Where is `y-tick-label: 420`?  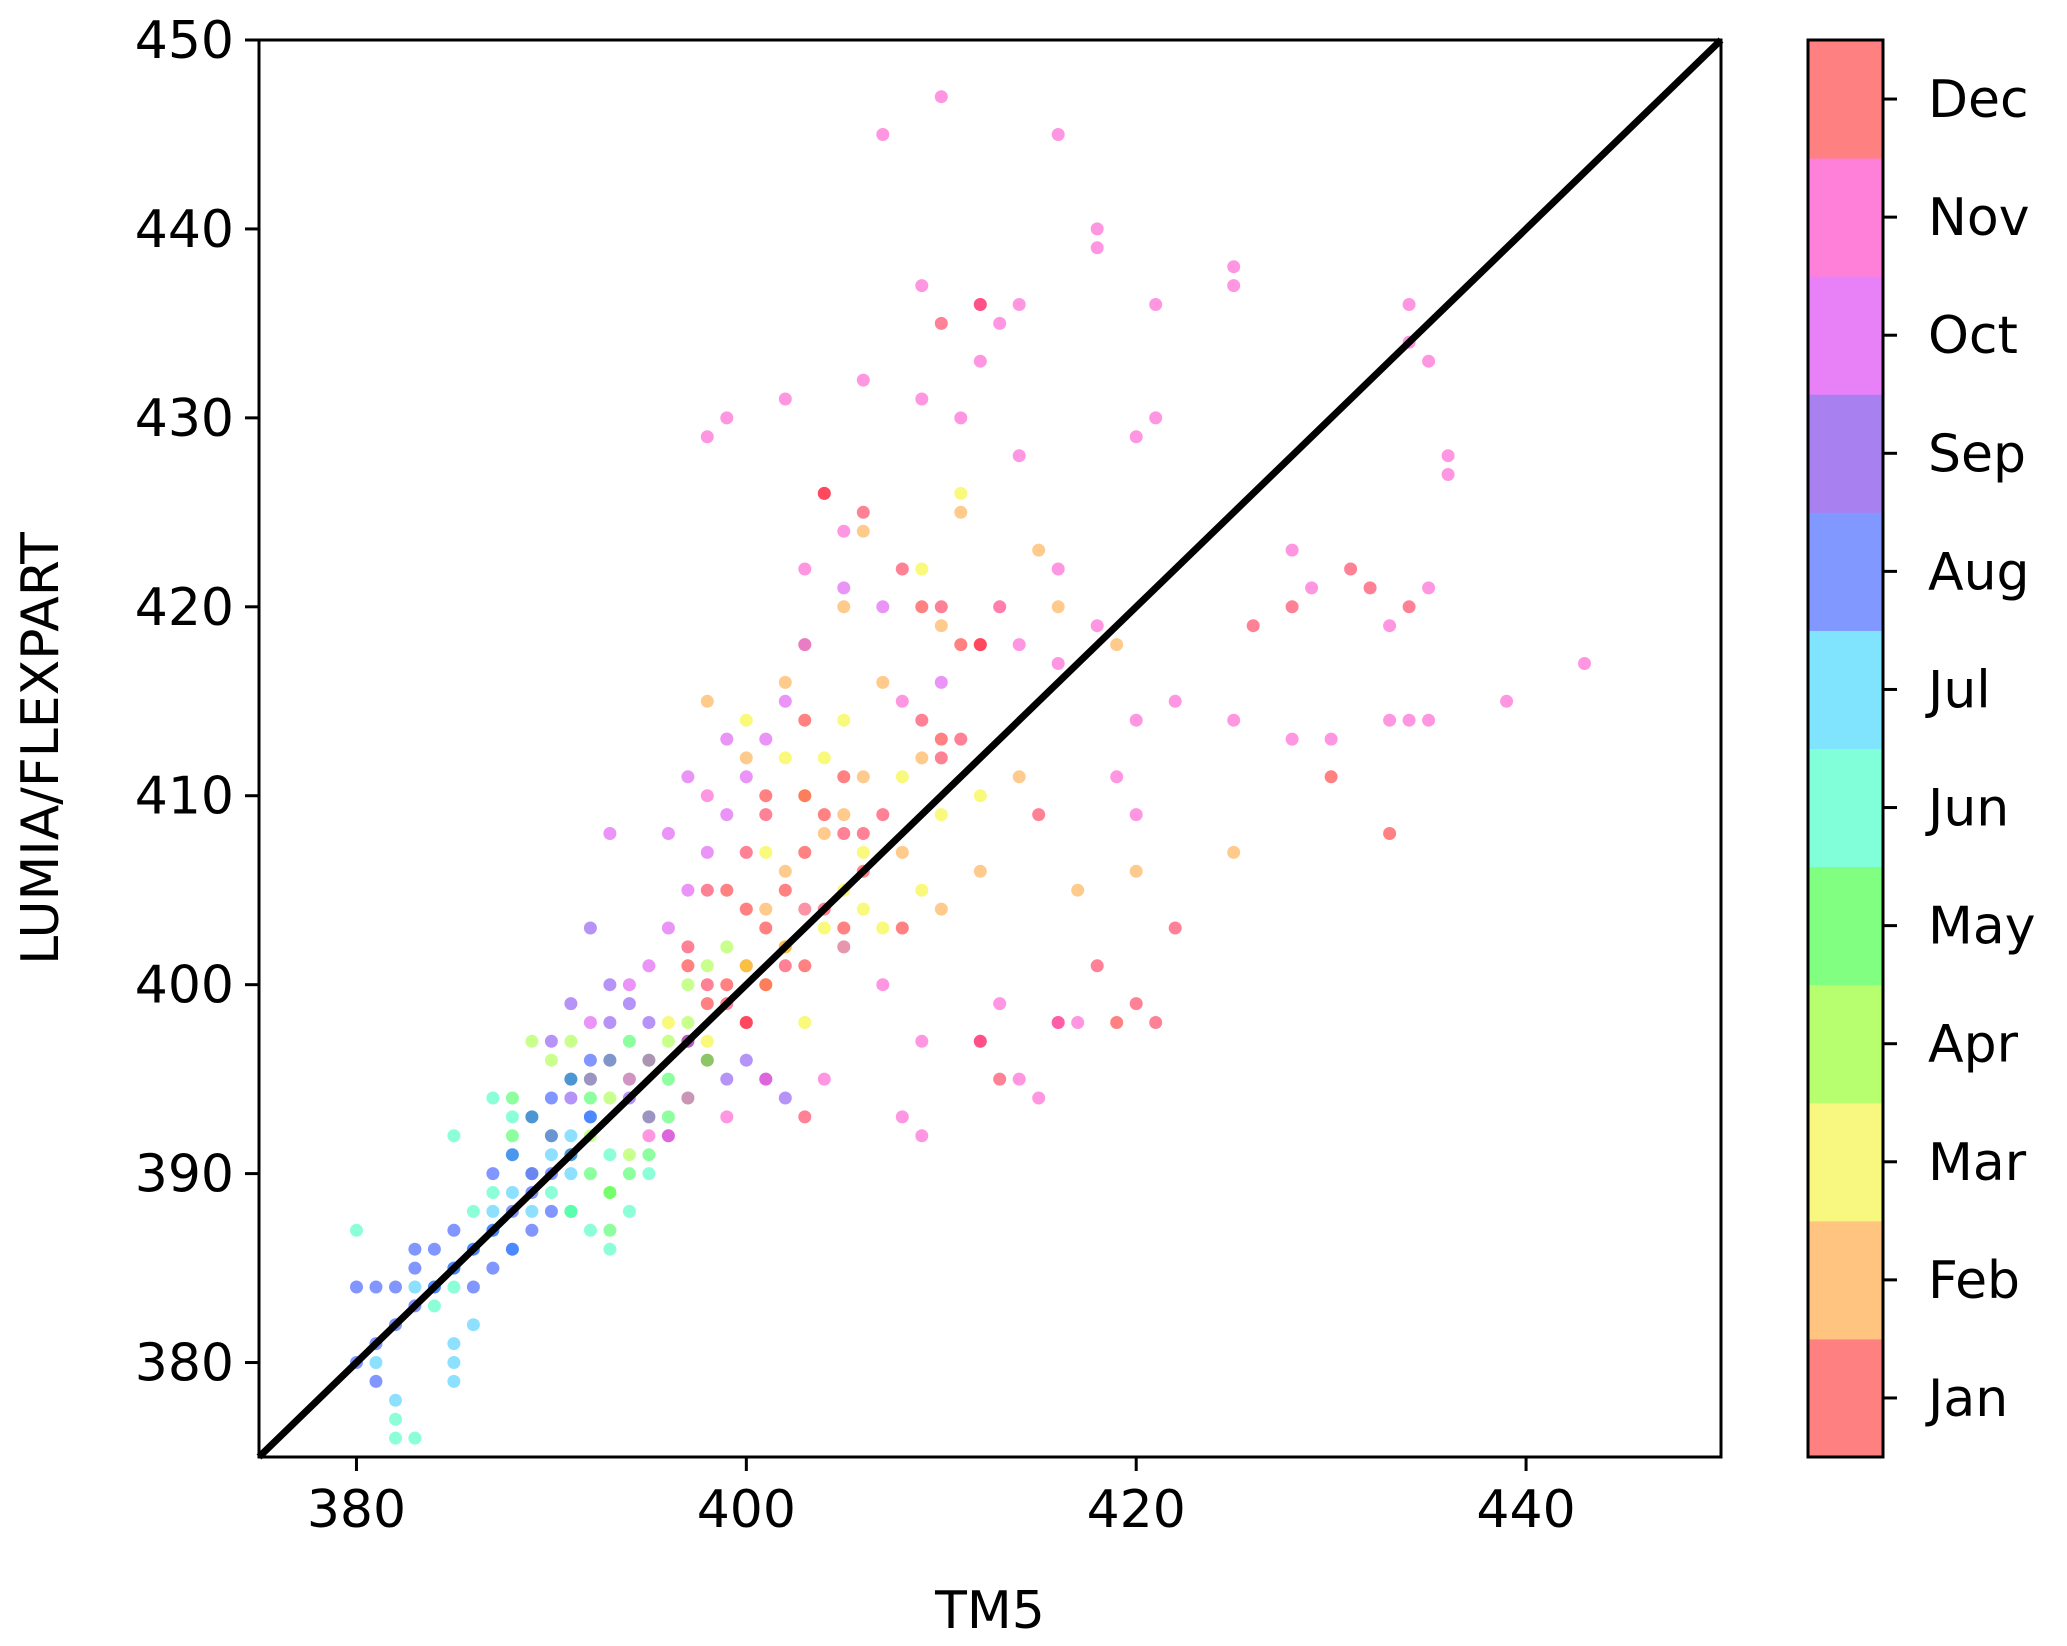 y-tick-label: 420 is located at coordinates (184, 608).